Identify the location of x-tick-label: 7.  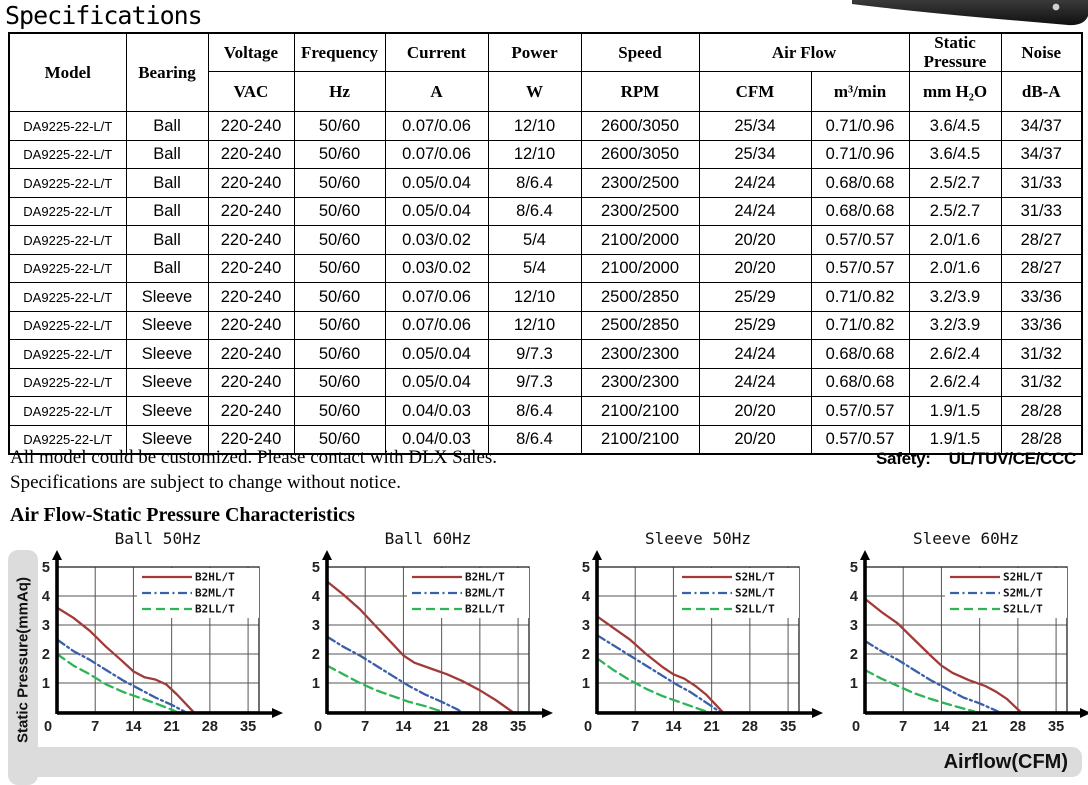
(365, 727).